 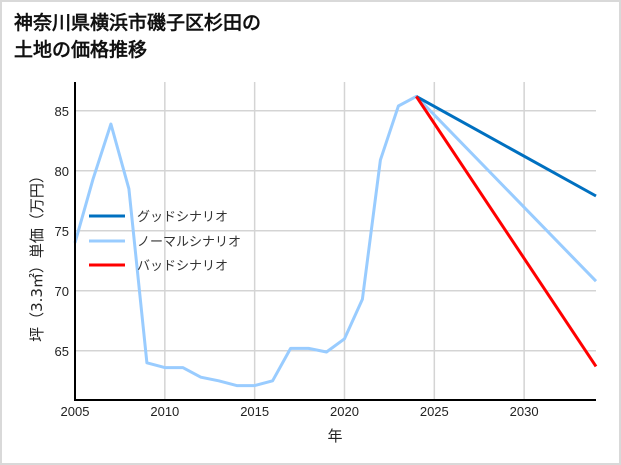 What do you see at coordinates (37, 255) in the screenshot?
I see `y-axis-label: 坪（3.3㎡）単価（万円）` at bounding box center [37, 255].